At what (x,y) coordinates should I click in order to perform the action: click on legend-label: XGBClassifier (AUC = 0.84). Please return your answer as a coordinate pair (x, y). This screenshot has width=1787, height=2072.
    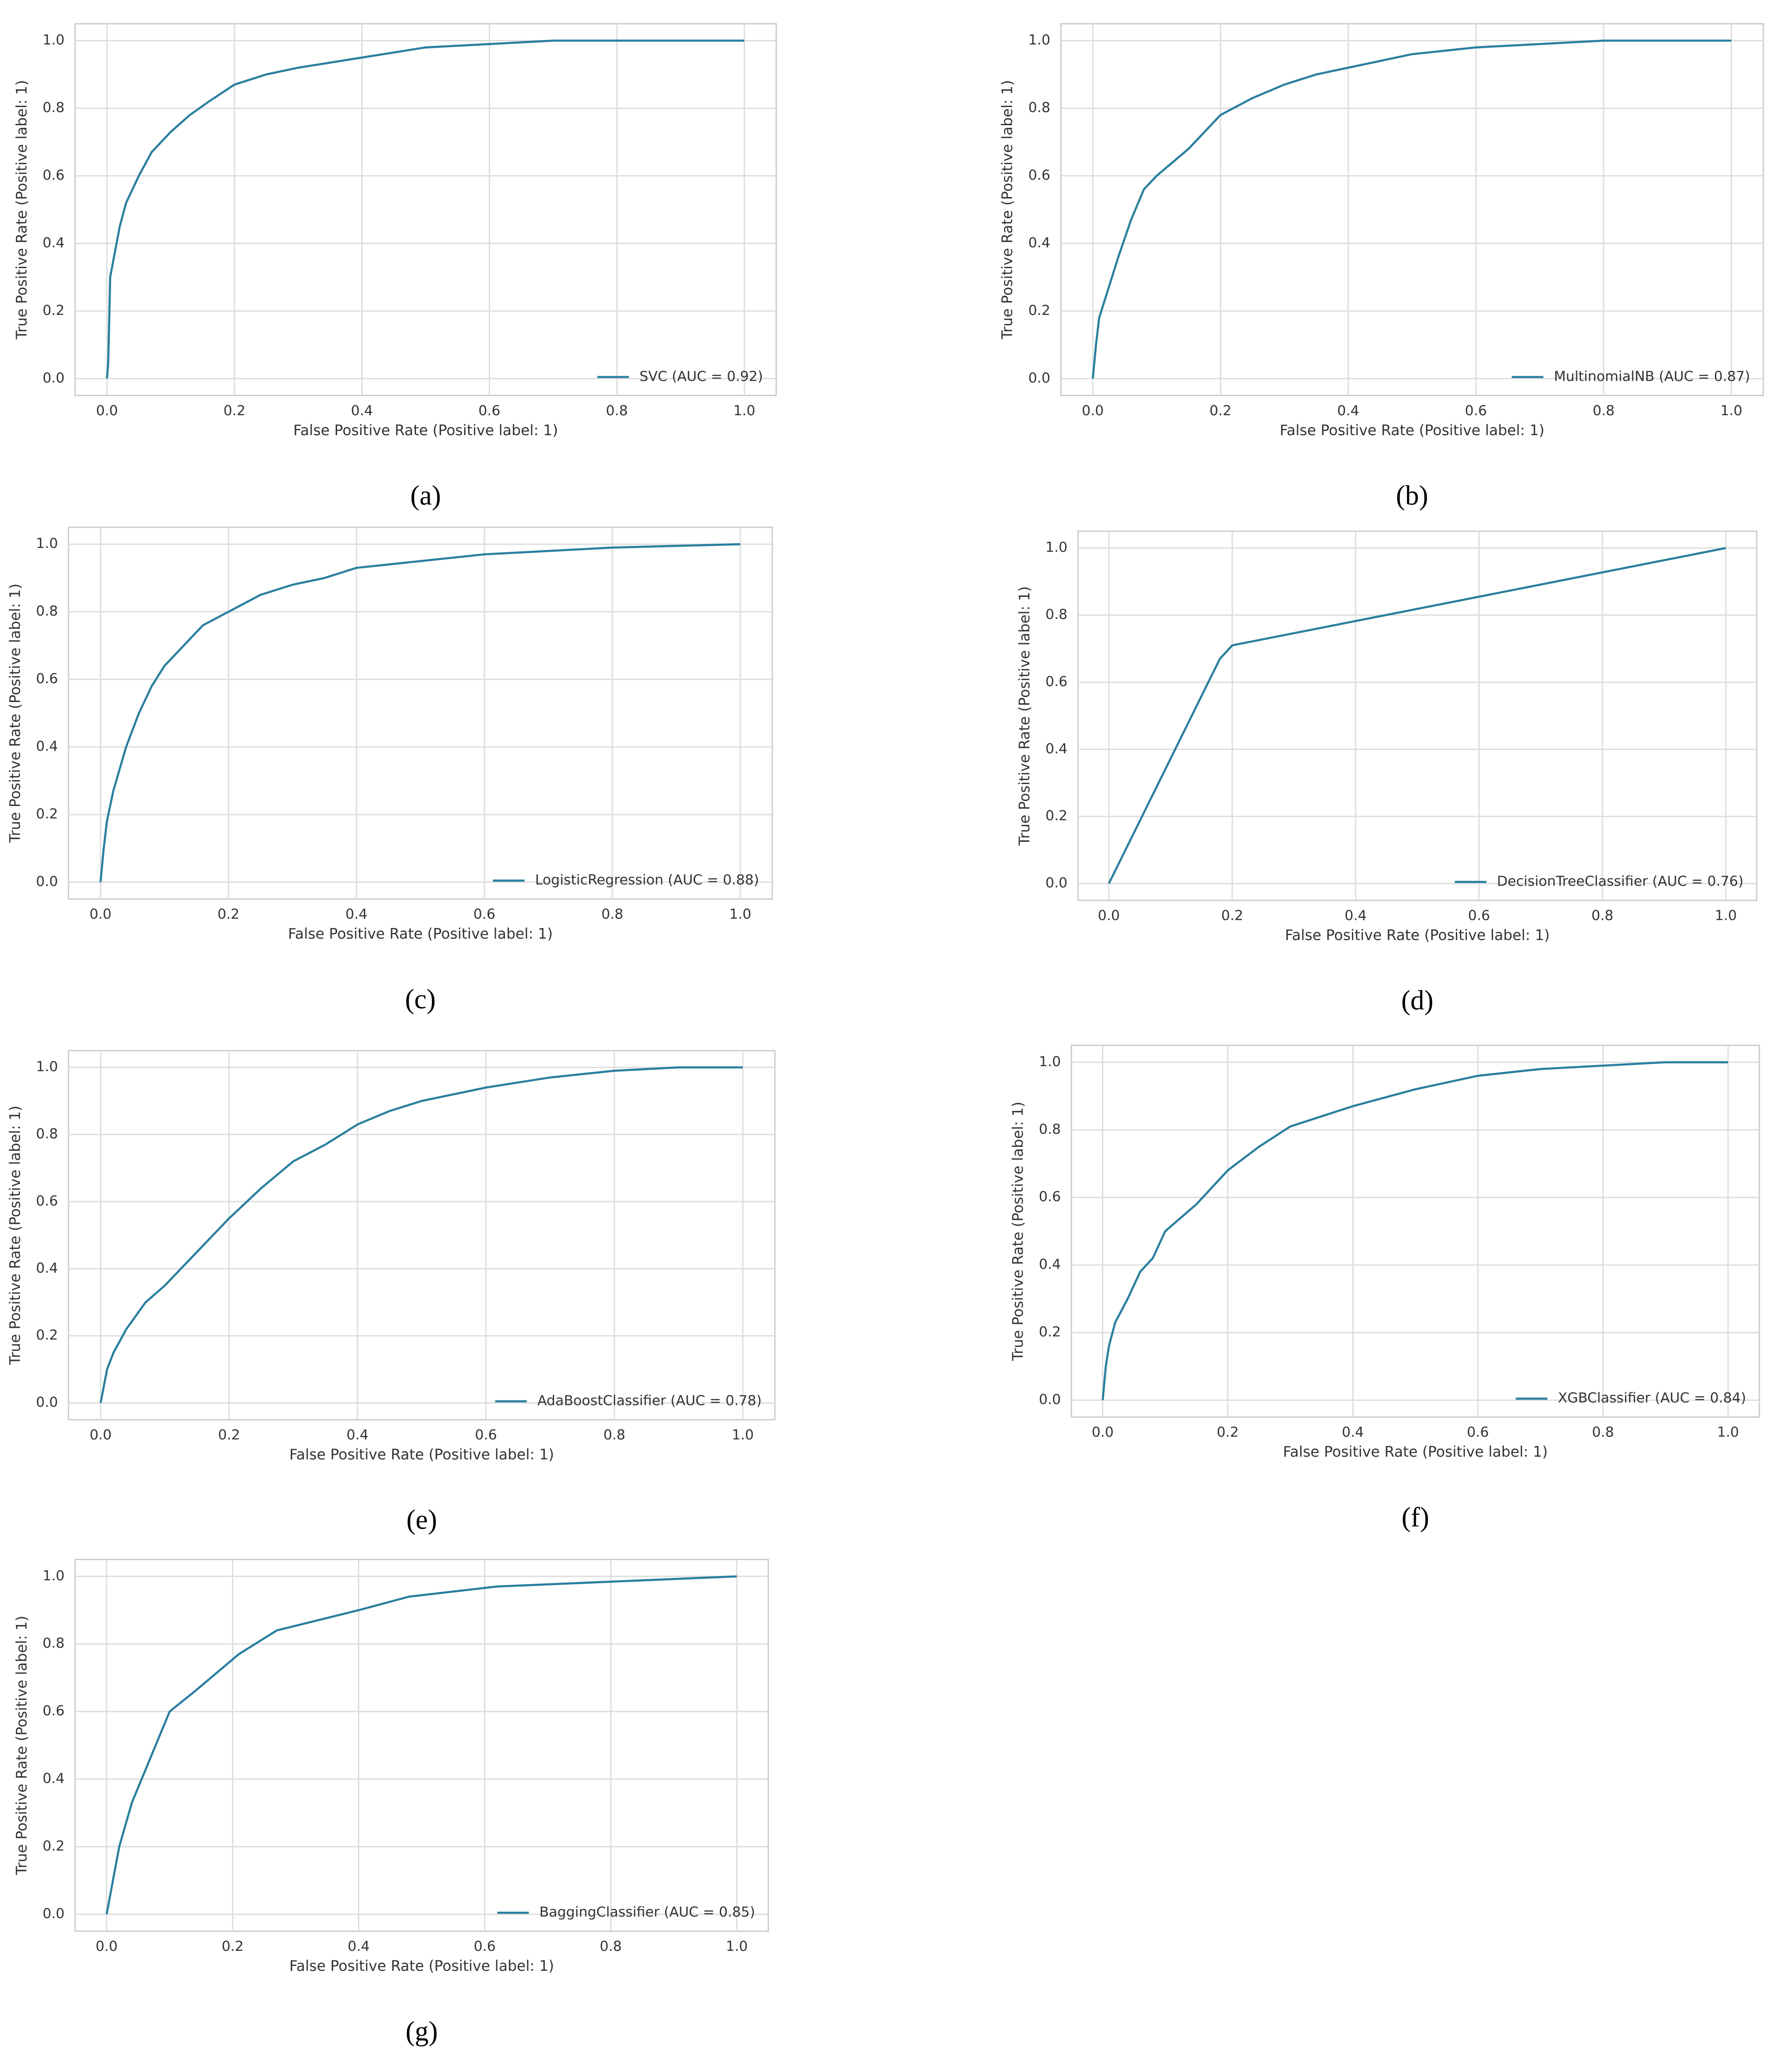
    Looking at the image, I should click on (1652, 1398).